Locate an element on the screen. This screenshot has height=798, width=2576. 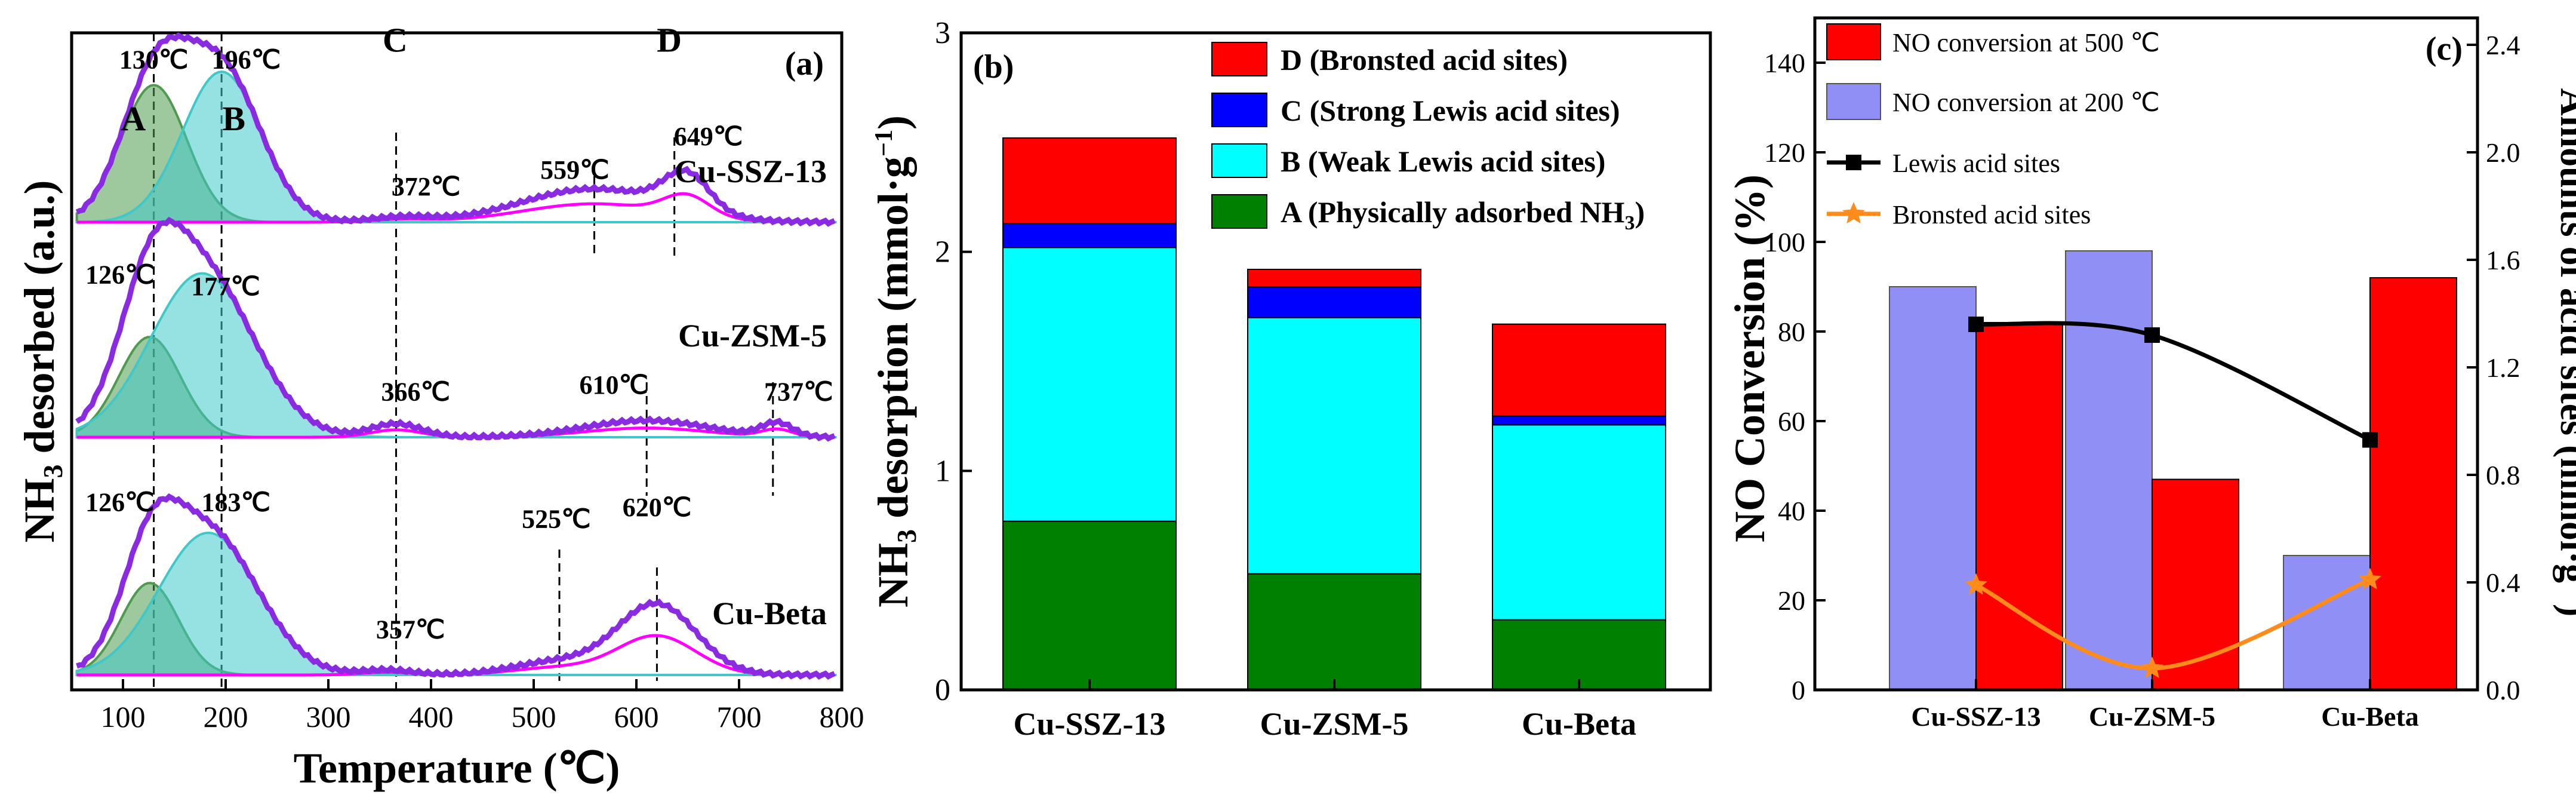
peak-letter-B: B is located at coordinates (233, 118).